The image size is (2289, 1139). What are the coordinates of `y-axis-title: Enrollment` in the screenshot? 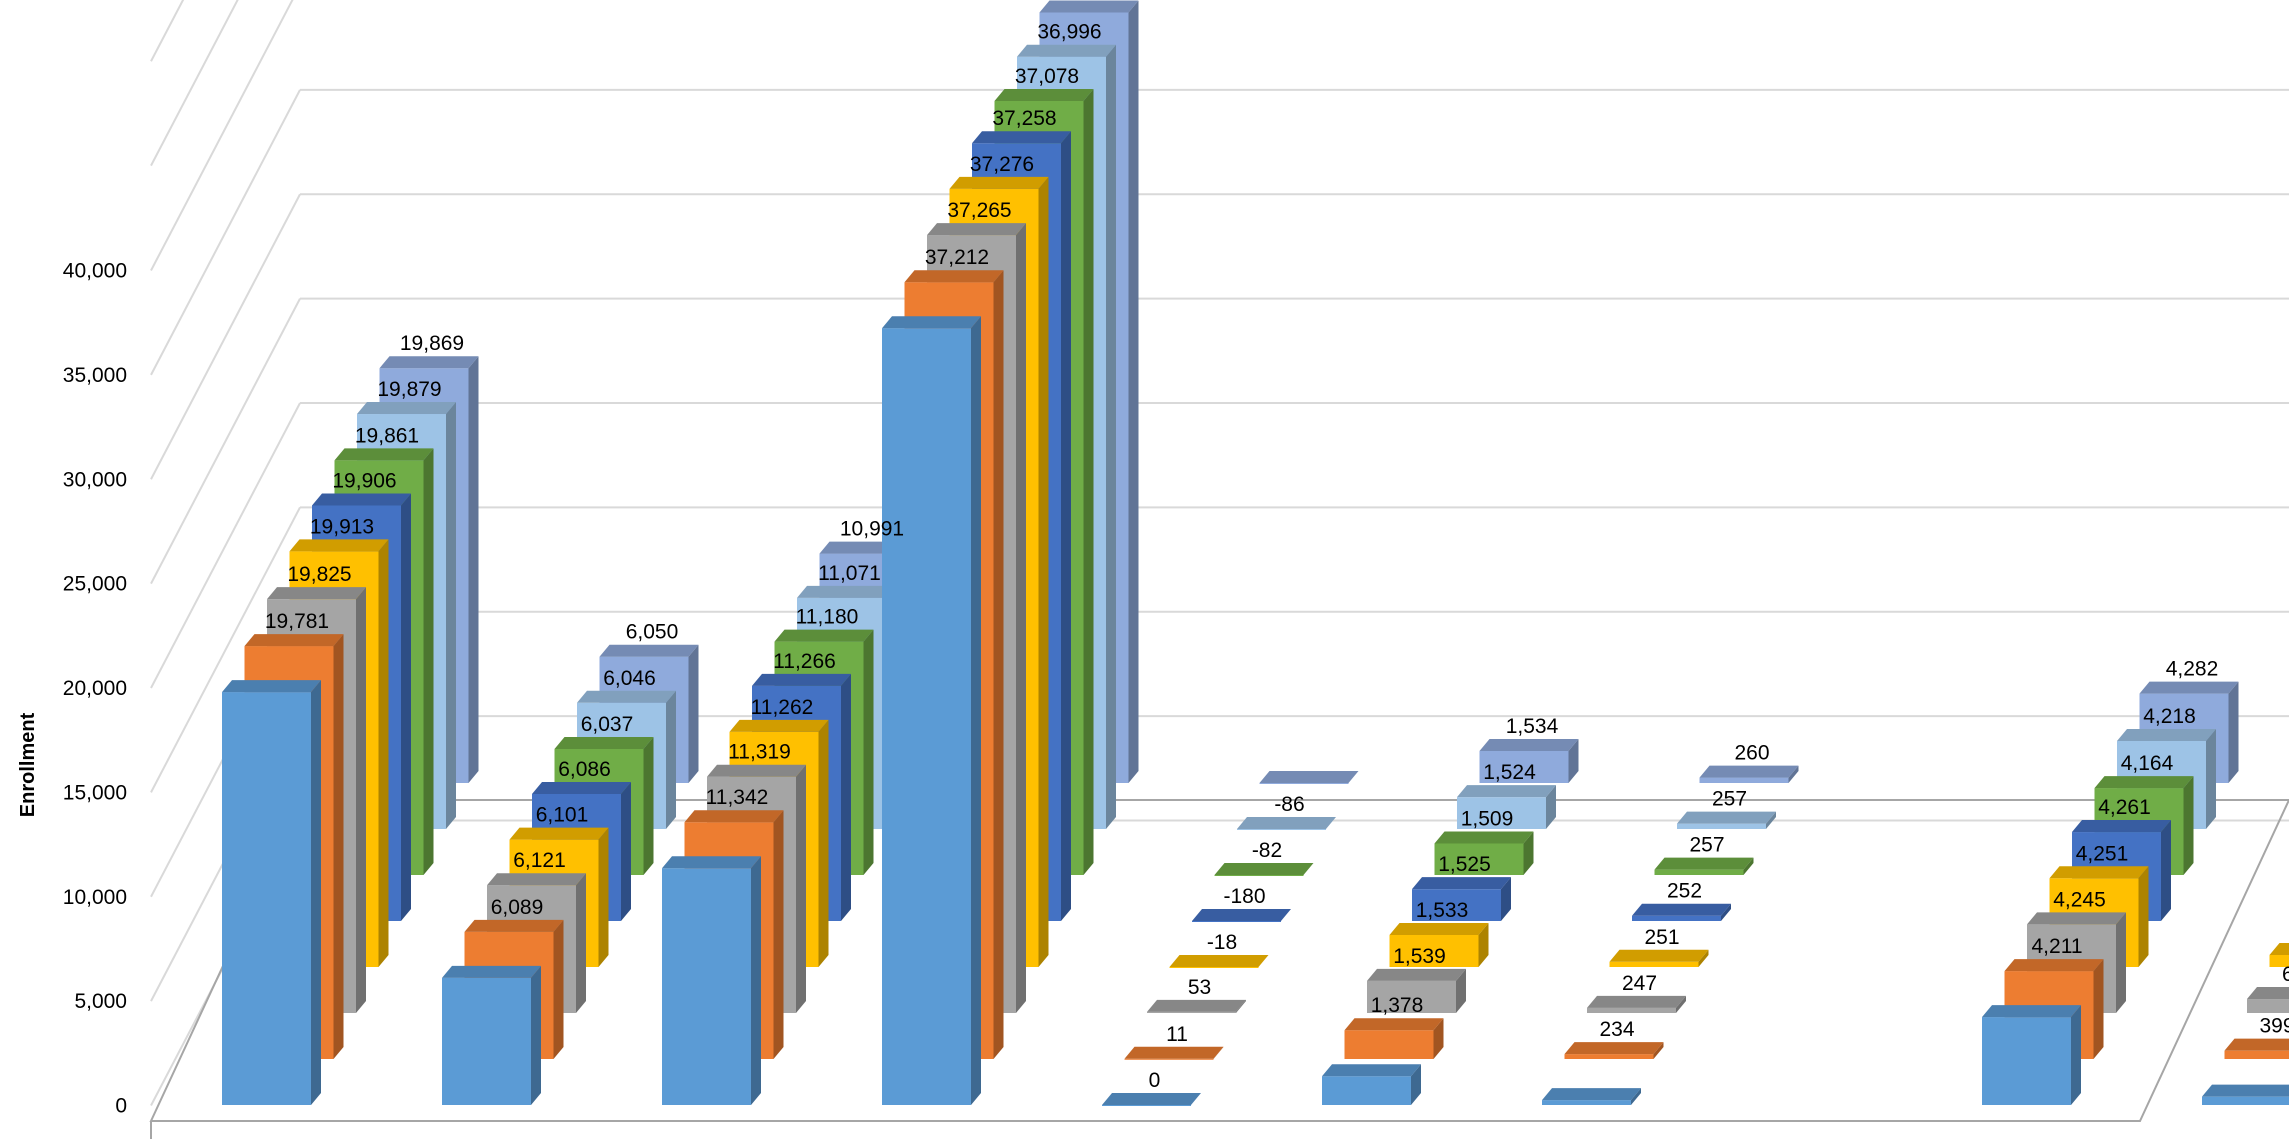 It's located at (28, 764).